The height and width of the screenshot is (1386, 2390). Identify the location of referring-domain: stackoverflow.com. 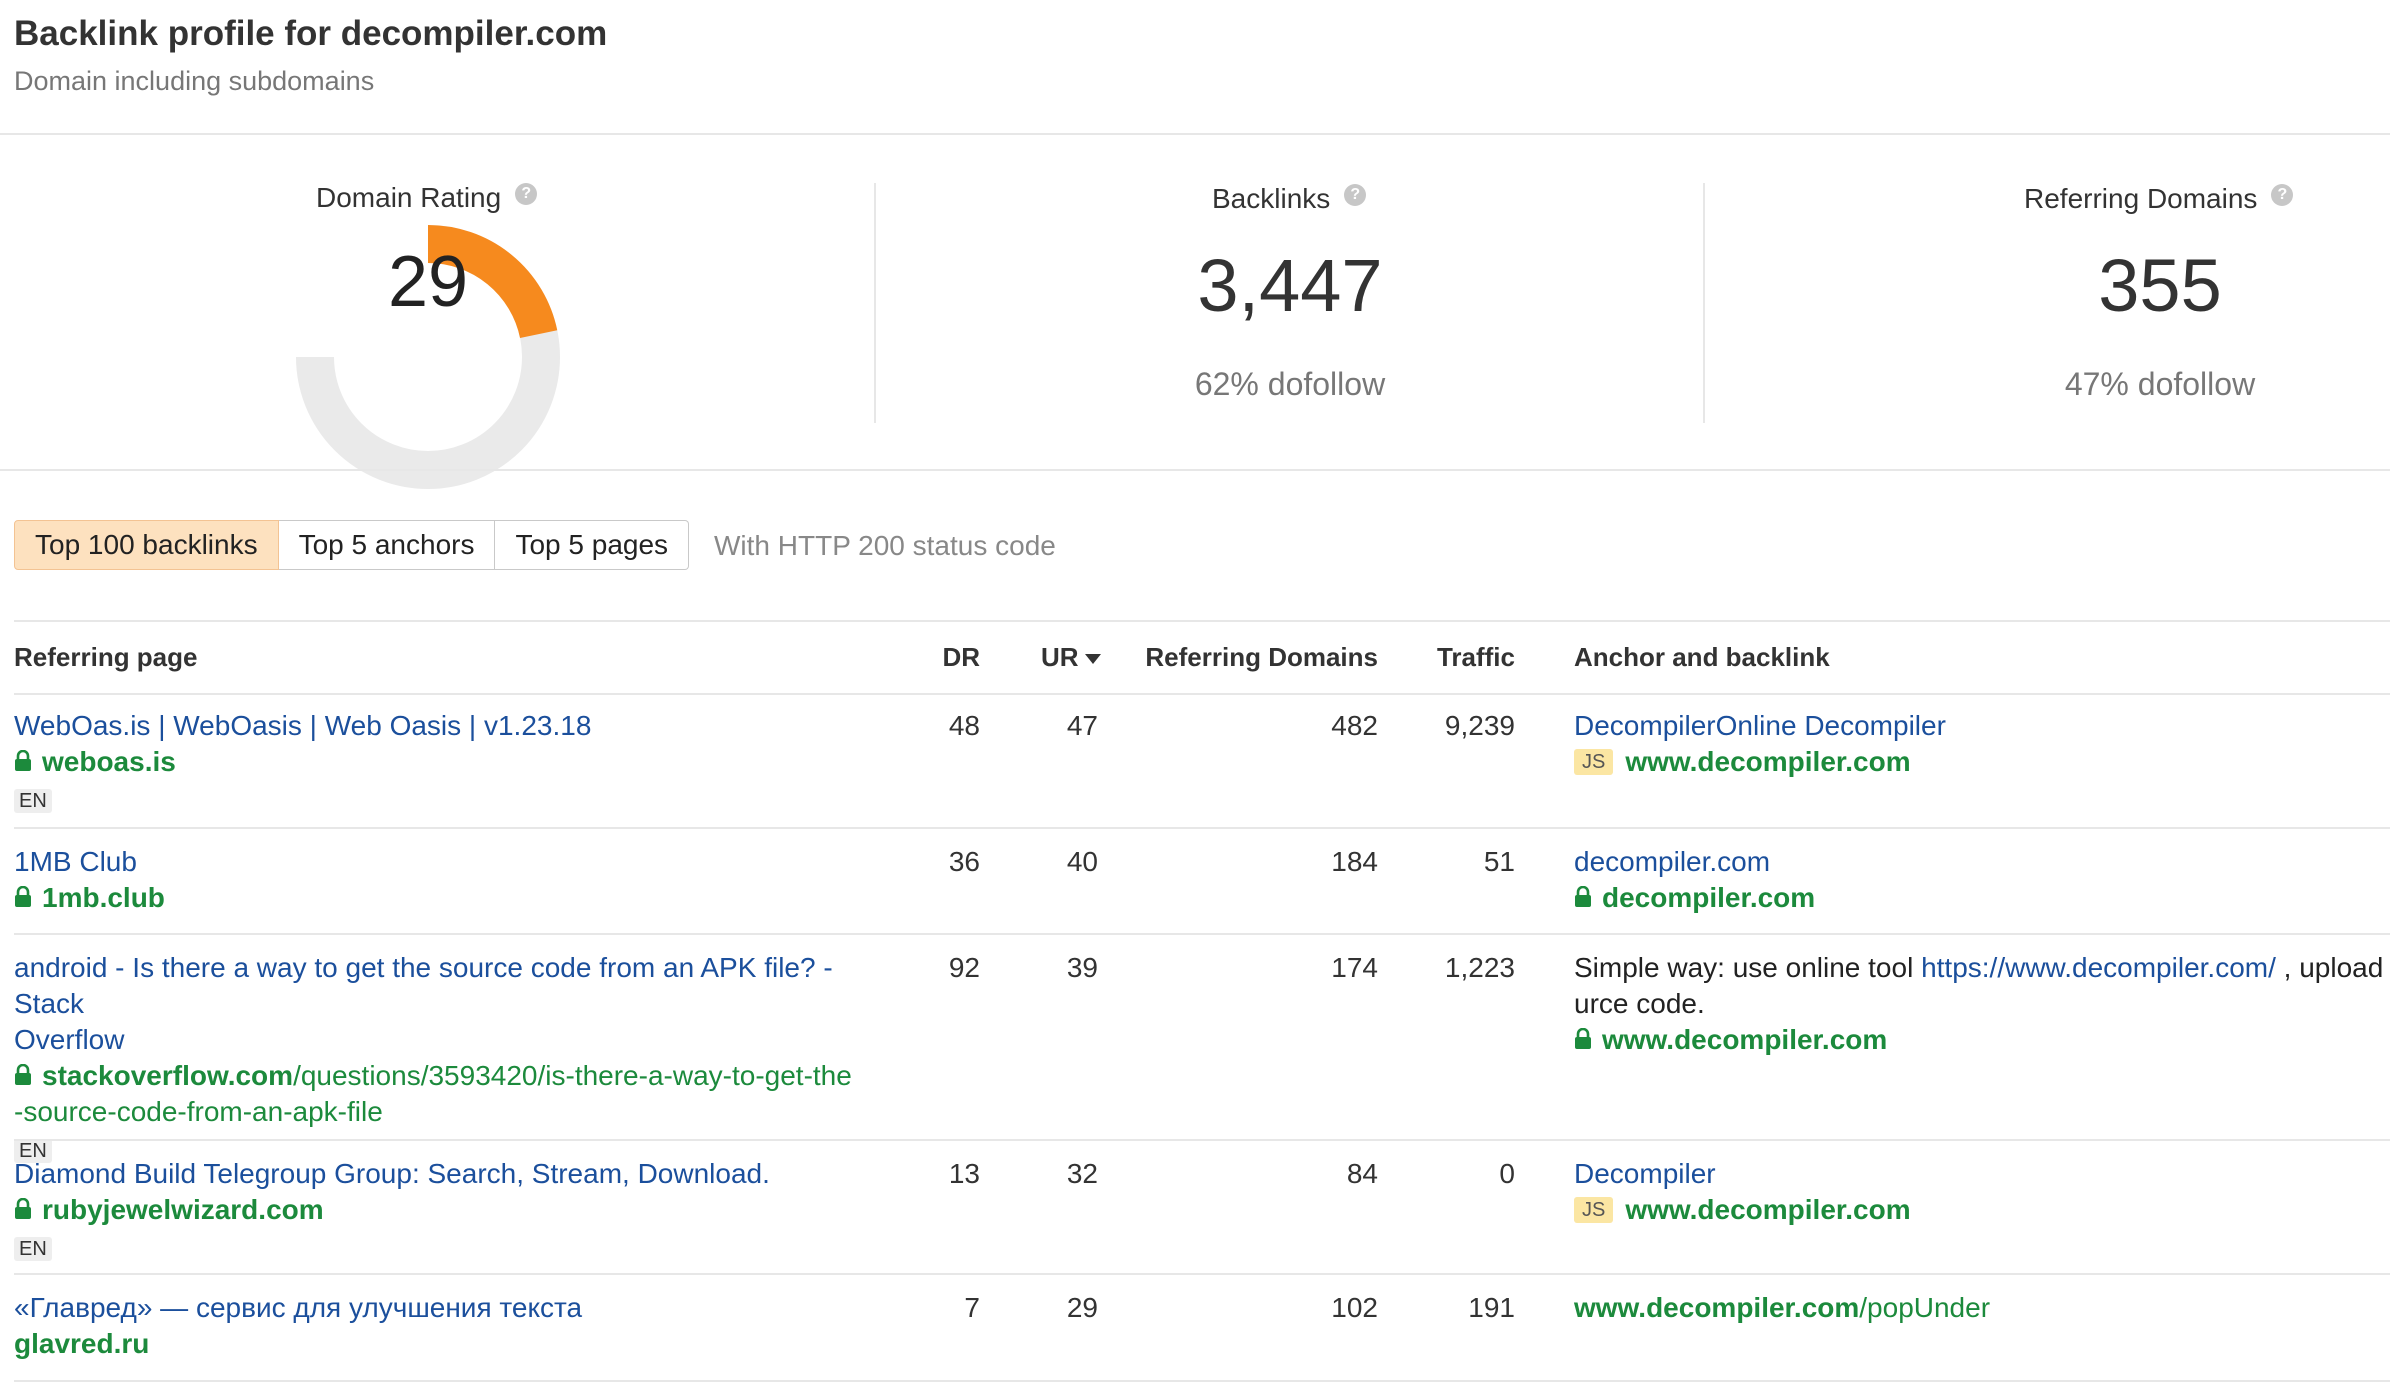
(168, 1075).